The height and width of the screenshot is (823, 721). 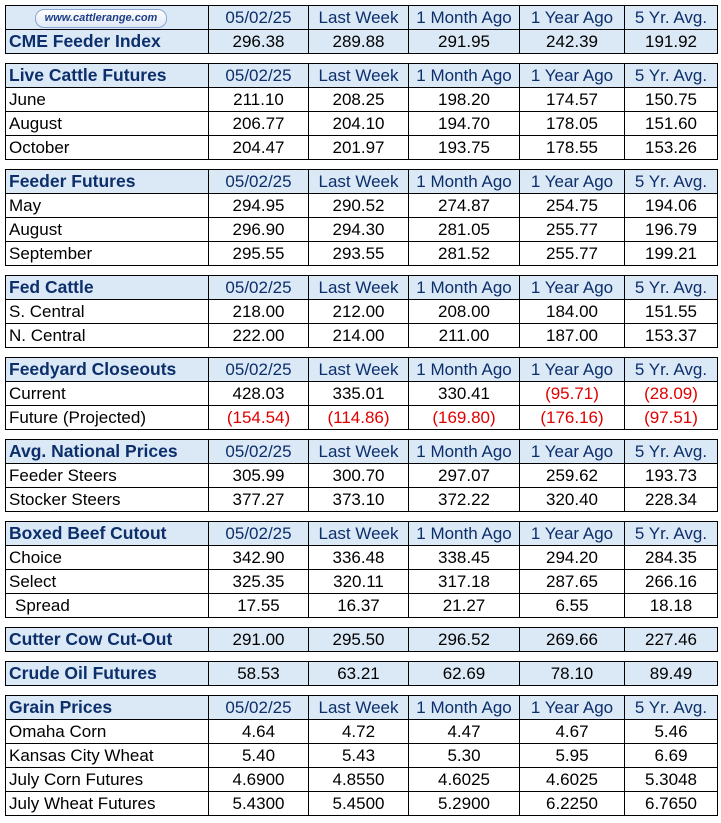 I want to click on row-spread: Spread 17.55 16.37 21.27 6.55 18.18, so click(x=361, y=605).